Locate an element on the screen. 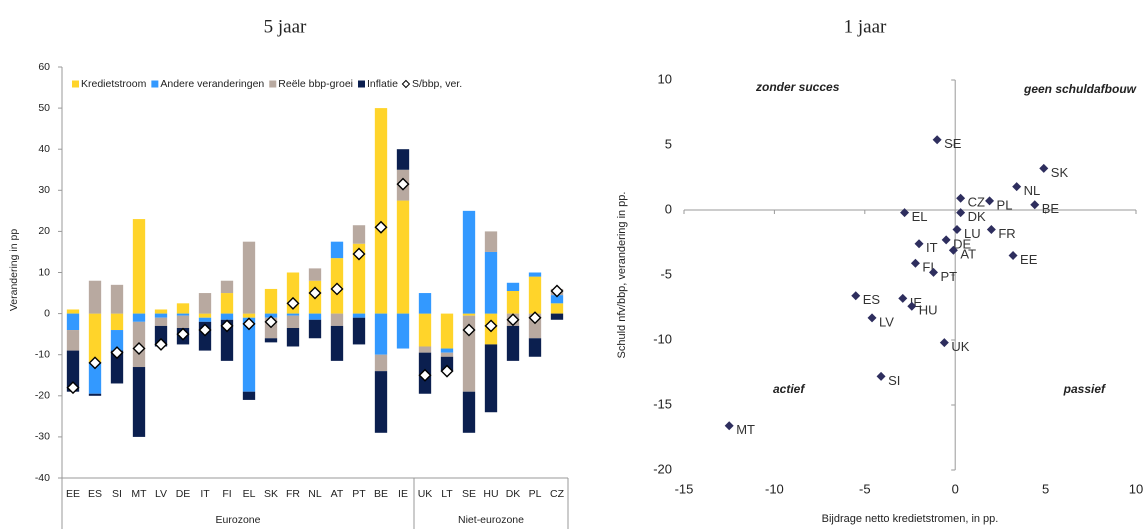 This screenshot has height=529, width=1147. group-label: Niet-eurozone is located at coordinates (491, 520).